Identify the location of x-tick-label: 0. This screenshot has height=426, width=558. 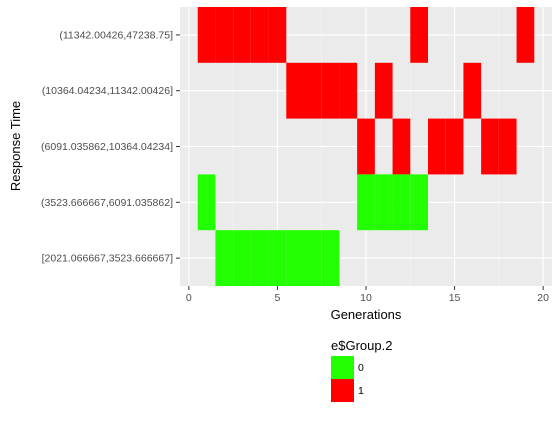
(189, 298).